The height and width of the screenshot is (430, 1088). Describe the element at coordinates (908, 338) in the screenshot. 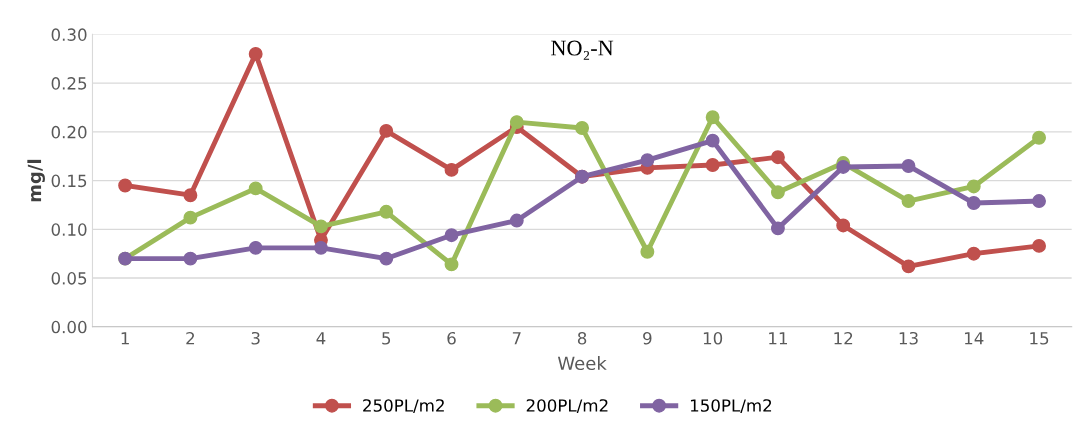

I see `x-tick-label: 13` at that location.